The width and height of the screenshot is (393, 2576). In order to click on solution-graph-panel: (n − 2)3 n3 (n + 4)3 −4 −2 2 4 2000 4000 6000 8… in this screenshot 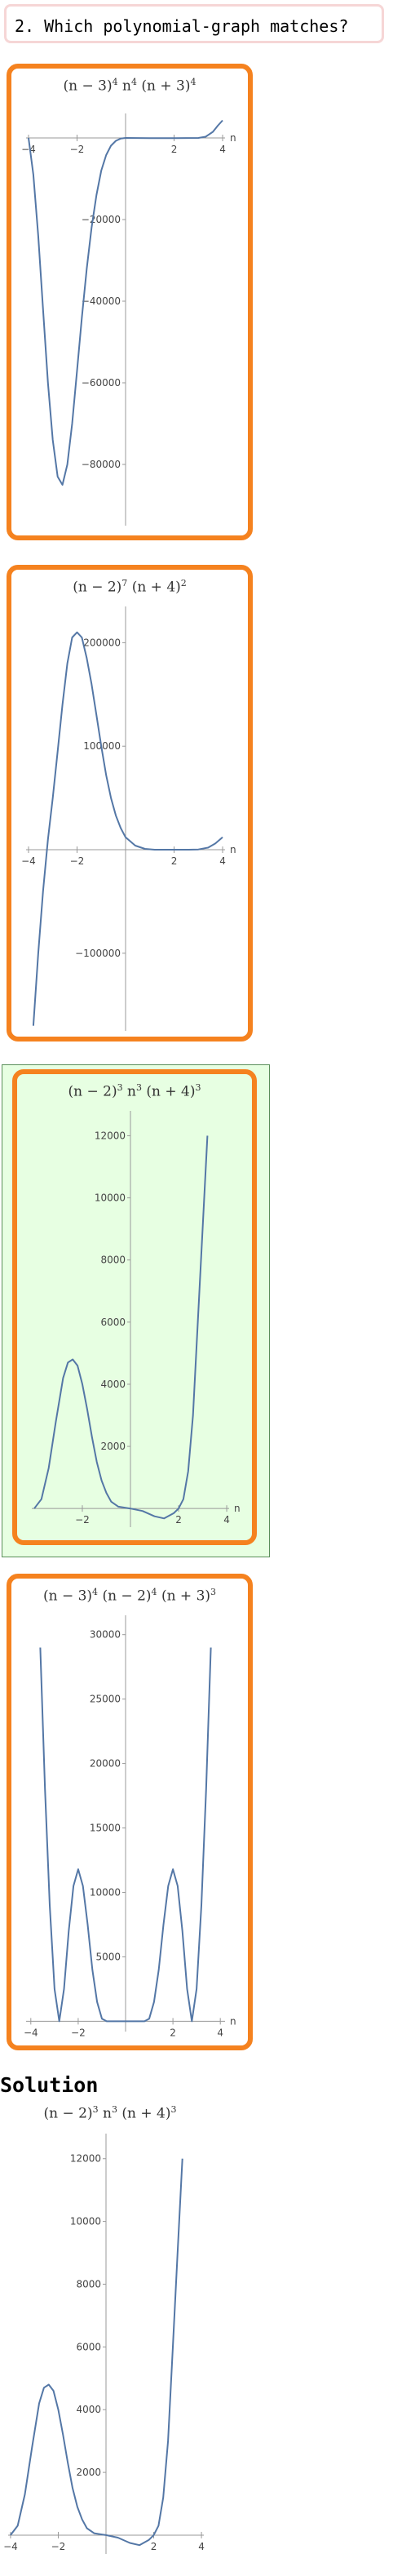, I will do `click(110, 2338)`.